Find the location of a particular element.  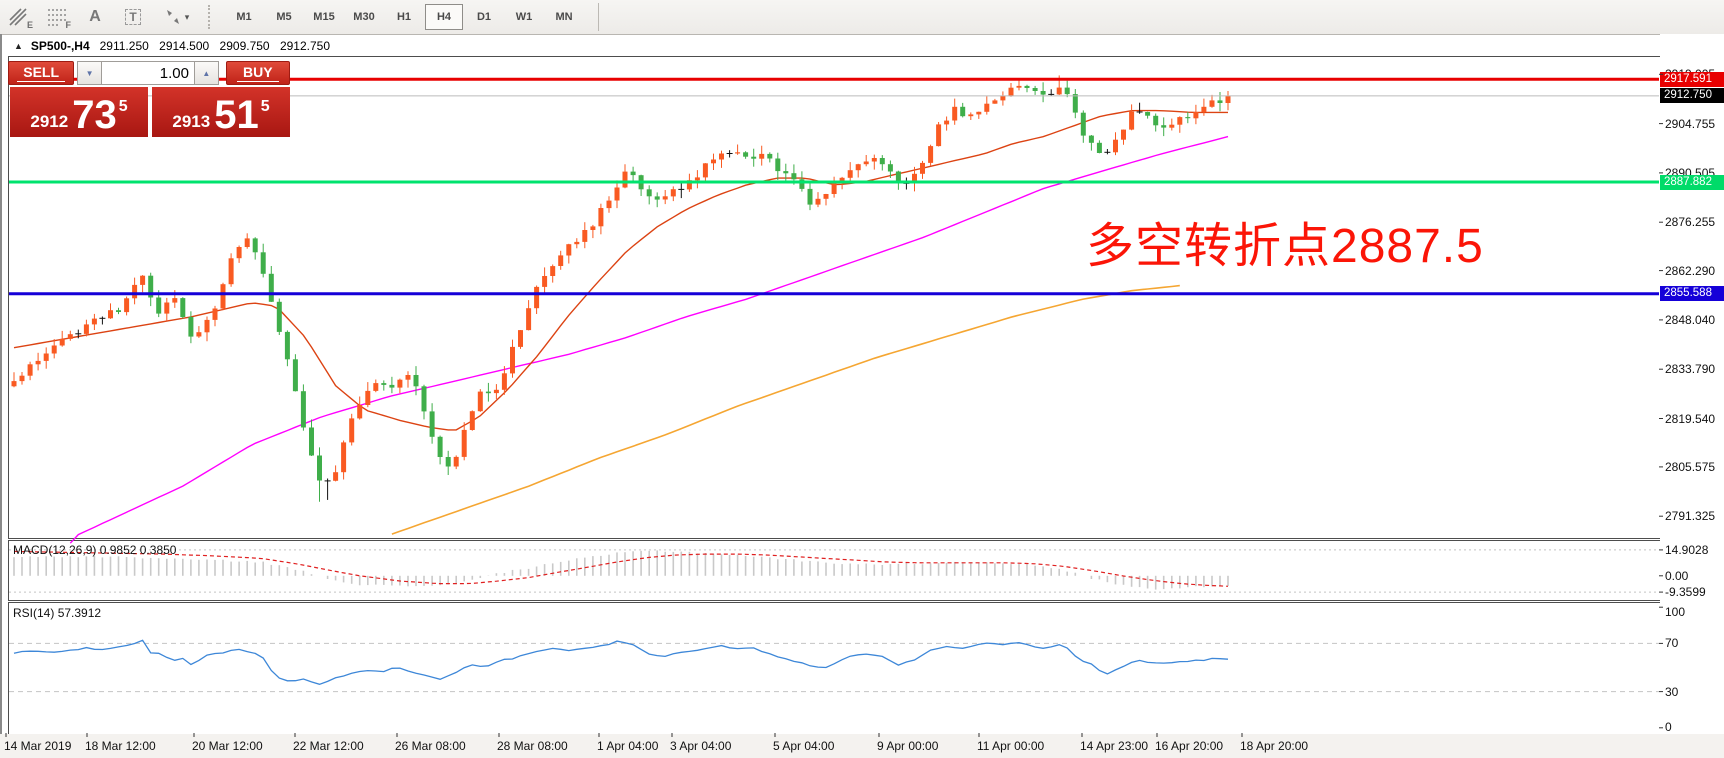

equidistant-channel-tool-icon: E is located at coordinates (19, 17).